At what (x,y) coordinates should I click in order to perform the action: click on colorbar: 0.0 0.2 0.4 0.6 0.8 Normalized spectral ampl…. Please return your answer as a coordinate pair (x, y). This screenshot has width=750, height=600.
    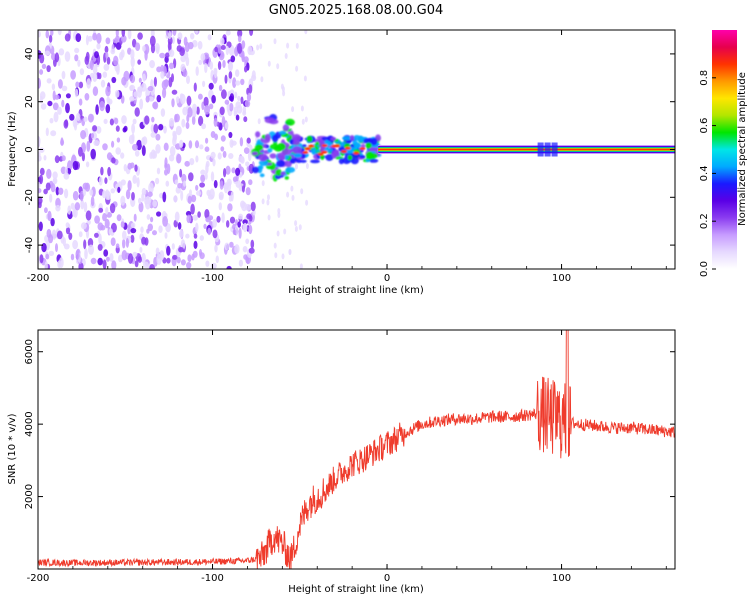
    Looking at the image, I should click on (723, 153).